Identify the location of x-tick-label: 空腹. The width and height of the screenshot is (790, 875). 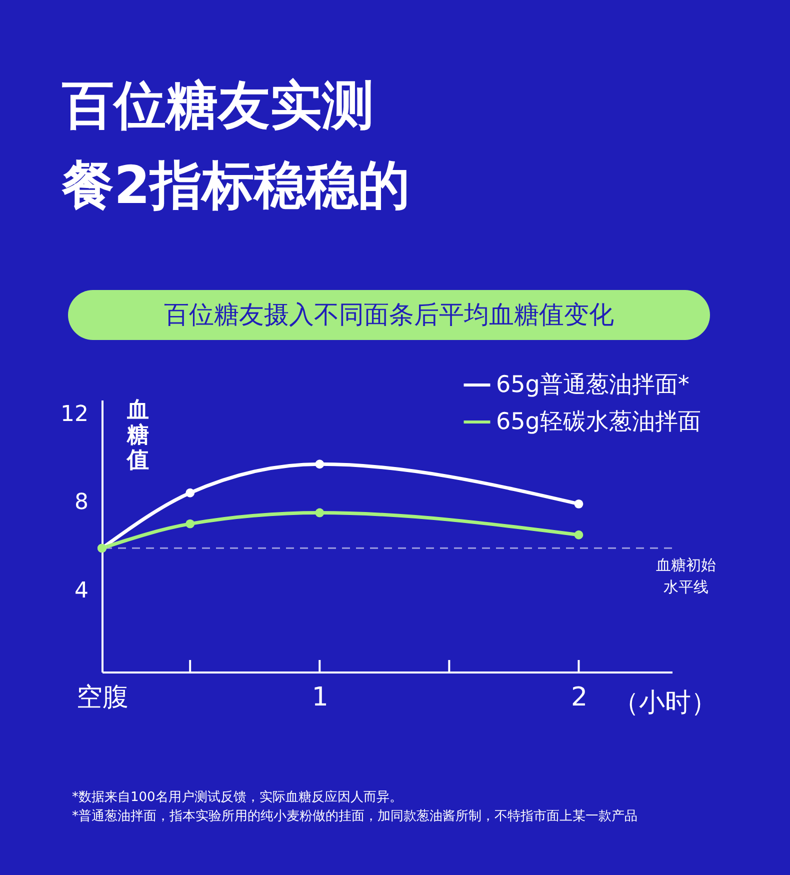
(102, 697).